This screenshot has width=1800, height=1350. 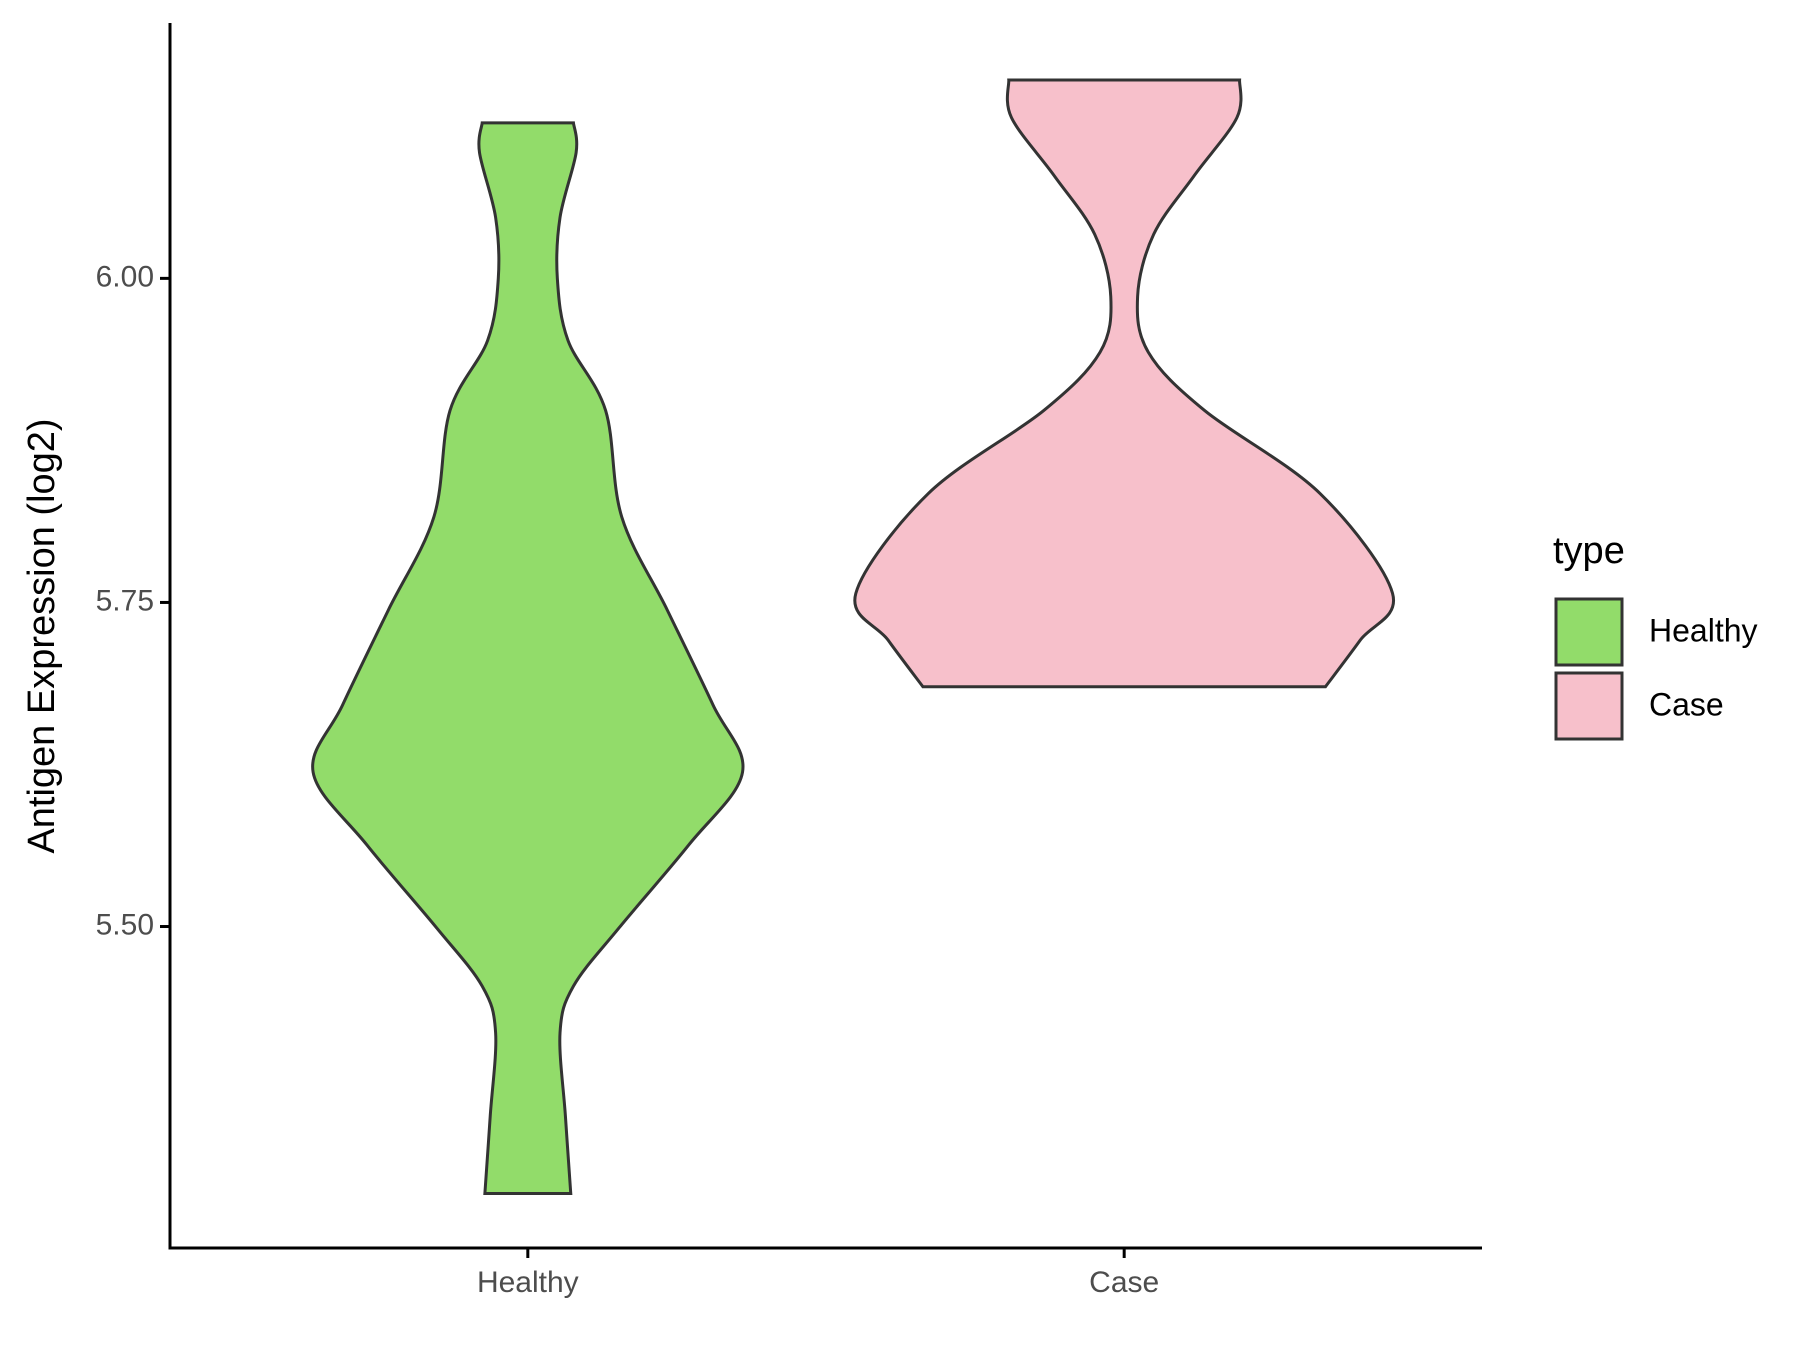 I want to click on y-tick-label: 5.50, so click(x=125, y=924).